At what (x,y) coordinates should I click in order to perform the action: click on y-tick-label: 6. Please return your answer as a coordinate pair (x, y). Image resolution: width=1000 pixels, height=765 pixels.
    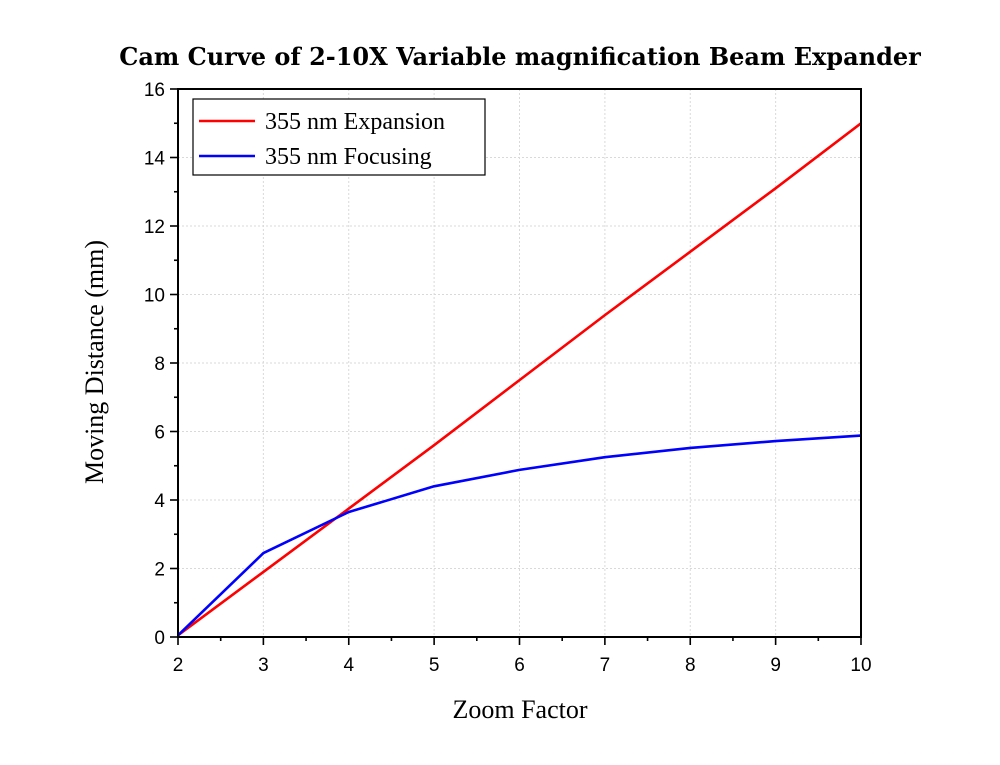
    Looking at the image, I should click on (159, 433).